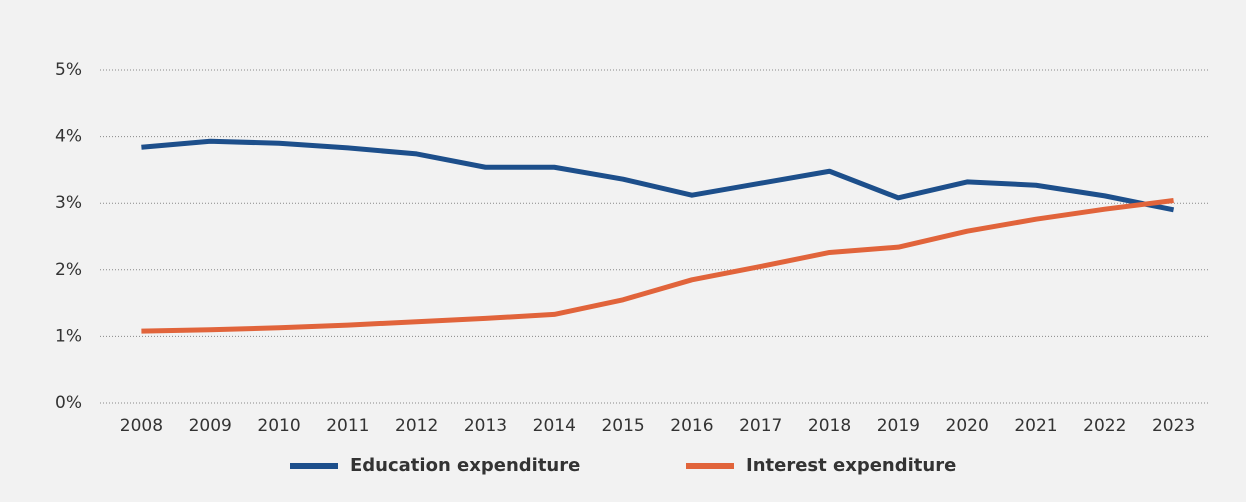  I want to click on x-tick-label: 2009, so click(210, 426).